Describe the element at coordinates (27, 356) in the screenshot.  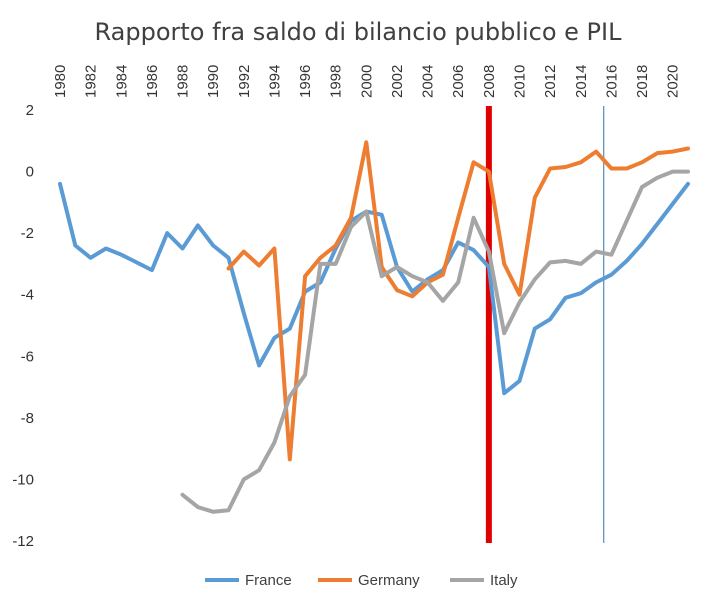
I see `y-tick-label: -6` at that location.